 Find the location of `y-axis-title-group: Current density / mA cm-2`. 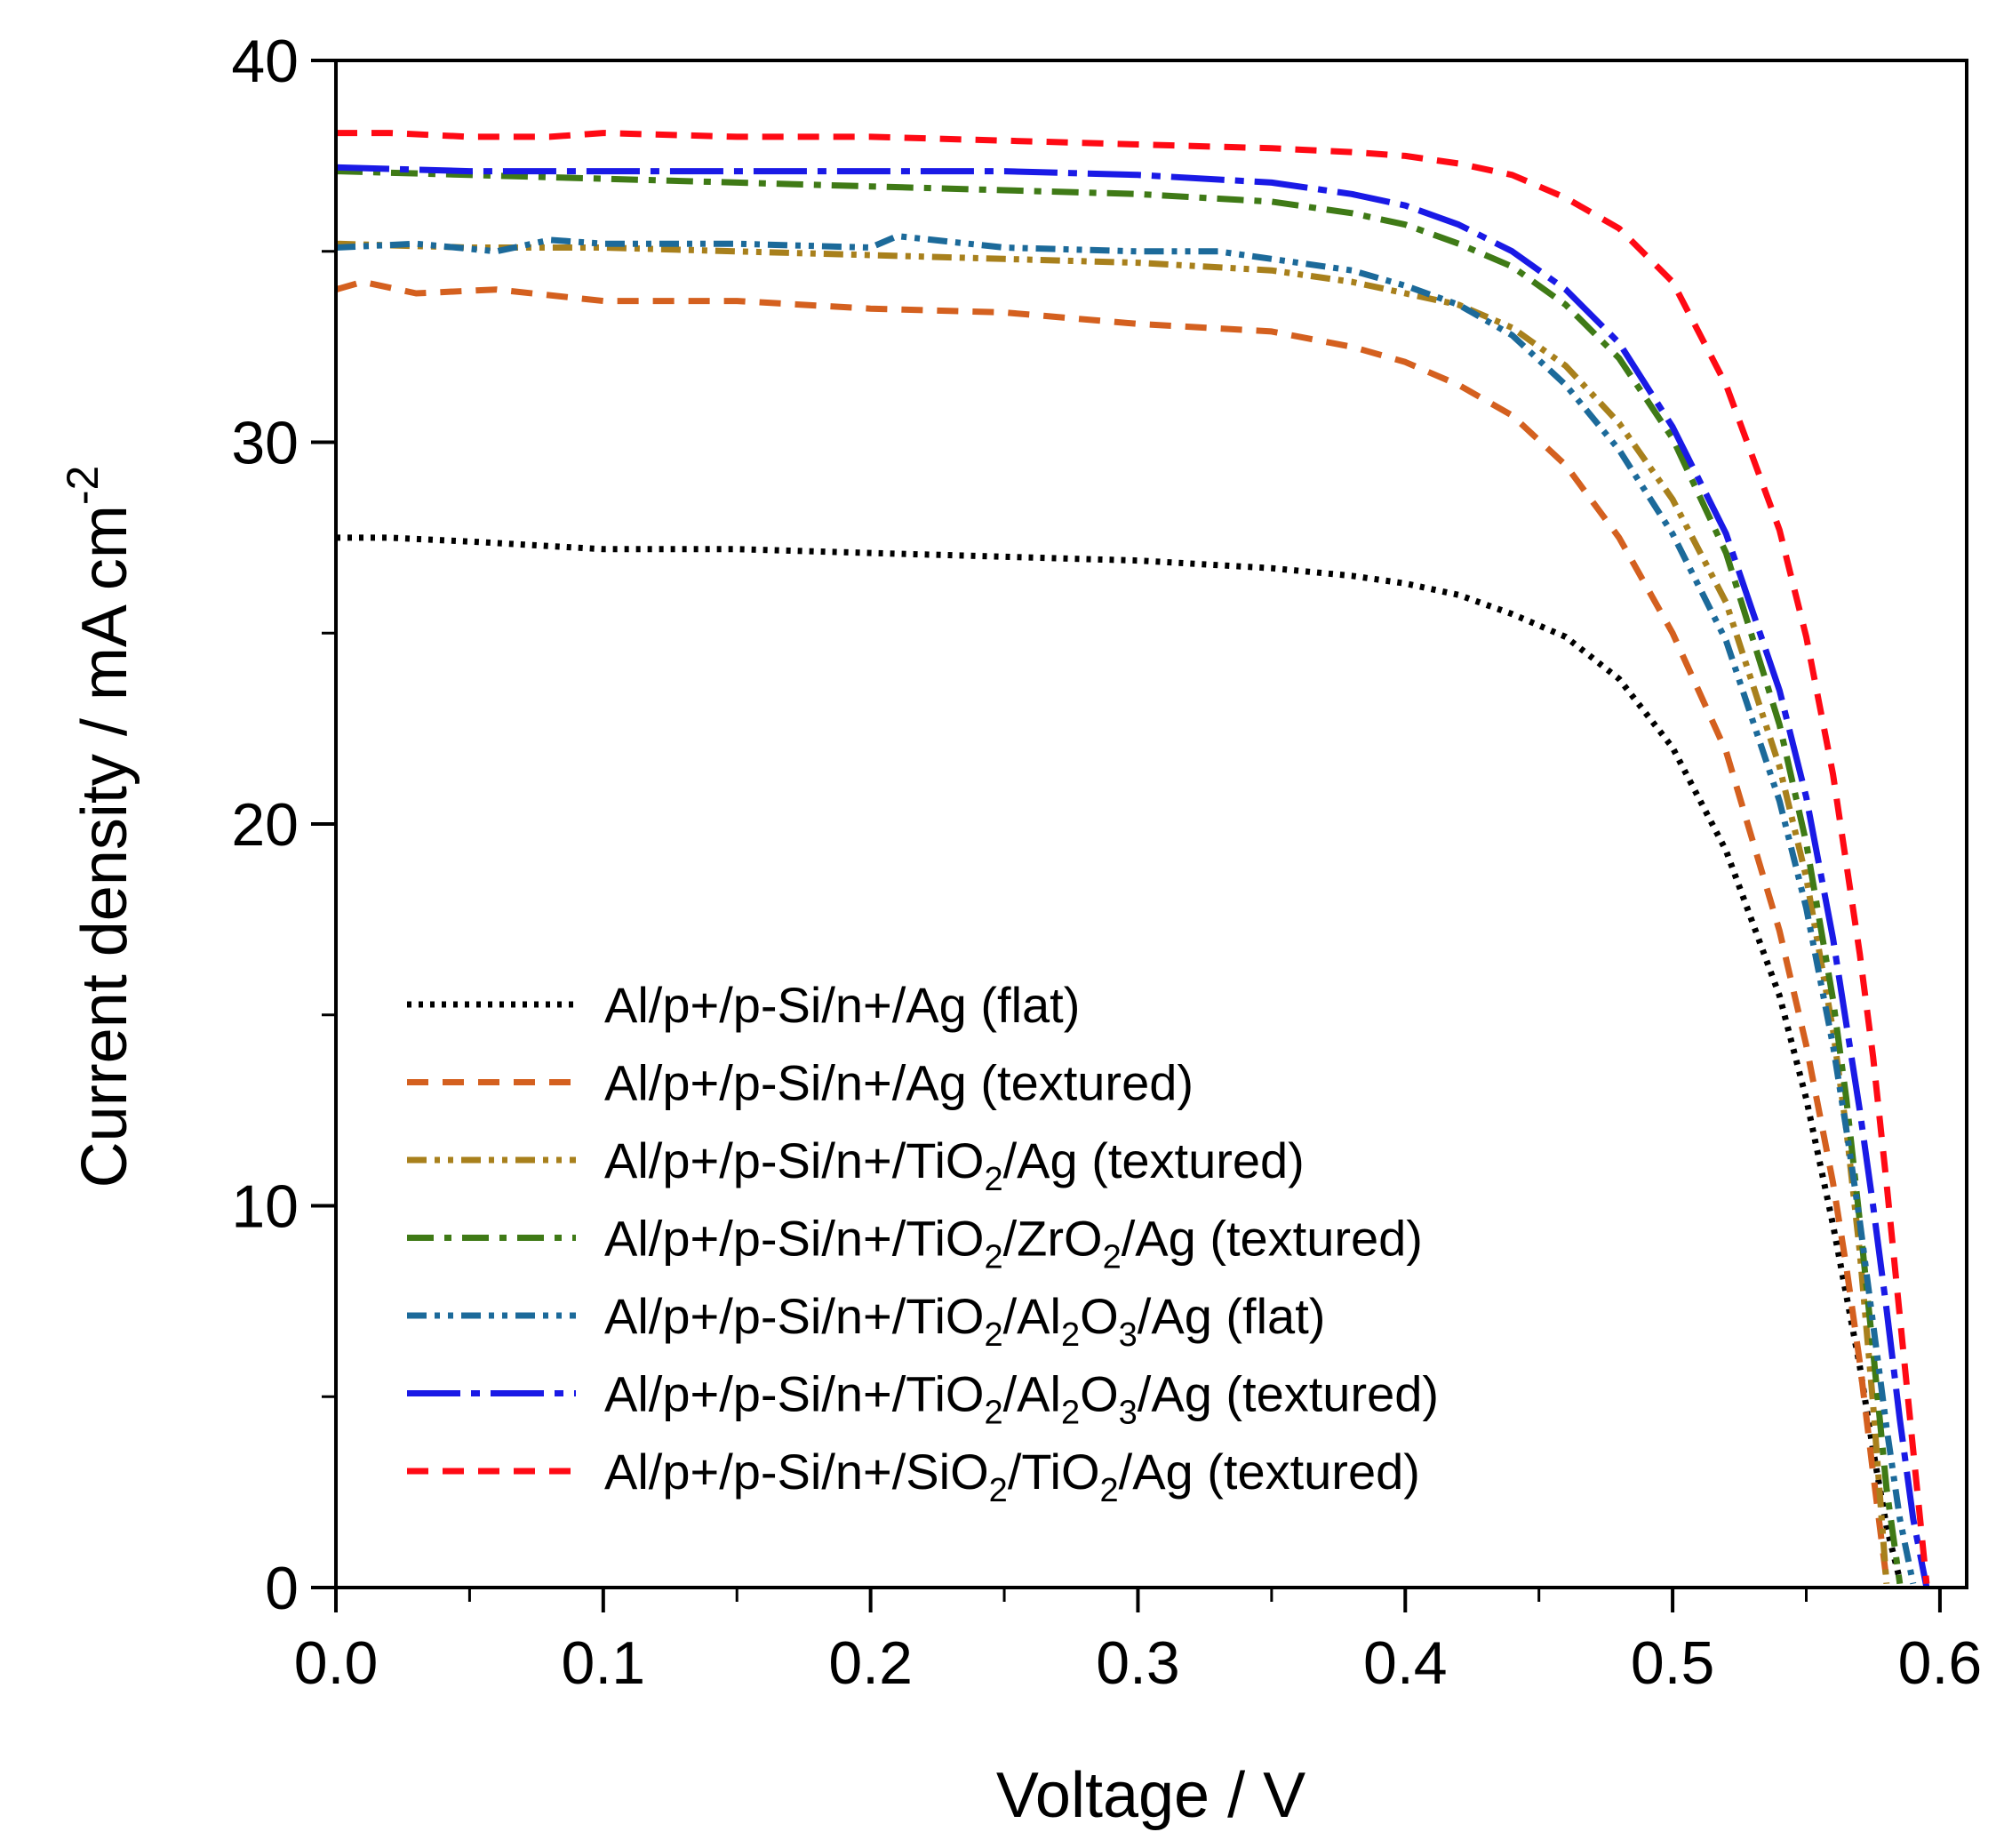

y-axis-title-group: Current density / mA cm-2 is located at coordinates (99, 827).